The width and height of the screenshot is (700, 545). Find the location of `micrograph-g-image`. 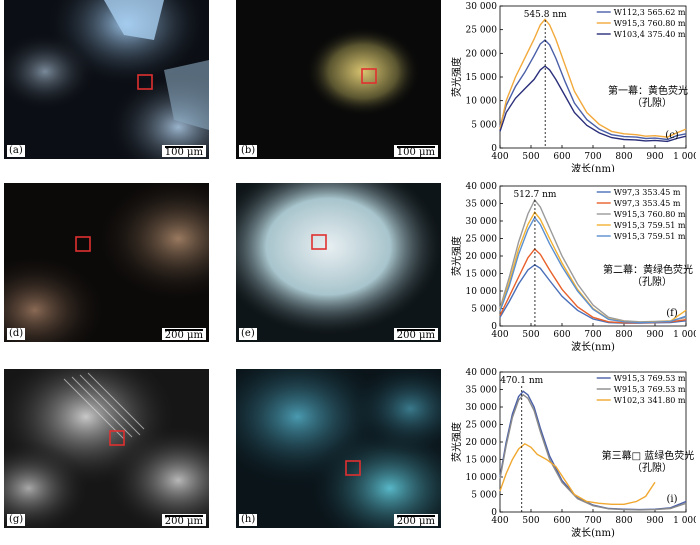

micrograph-g-image is located at coordinates (106, 448).